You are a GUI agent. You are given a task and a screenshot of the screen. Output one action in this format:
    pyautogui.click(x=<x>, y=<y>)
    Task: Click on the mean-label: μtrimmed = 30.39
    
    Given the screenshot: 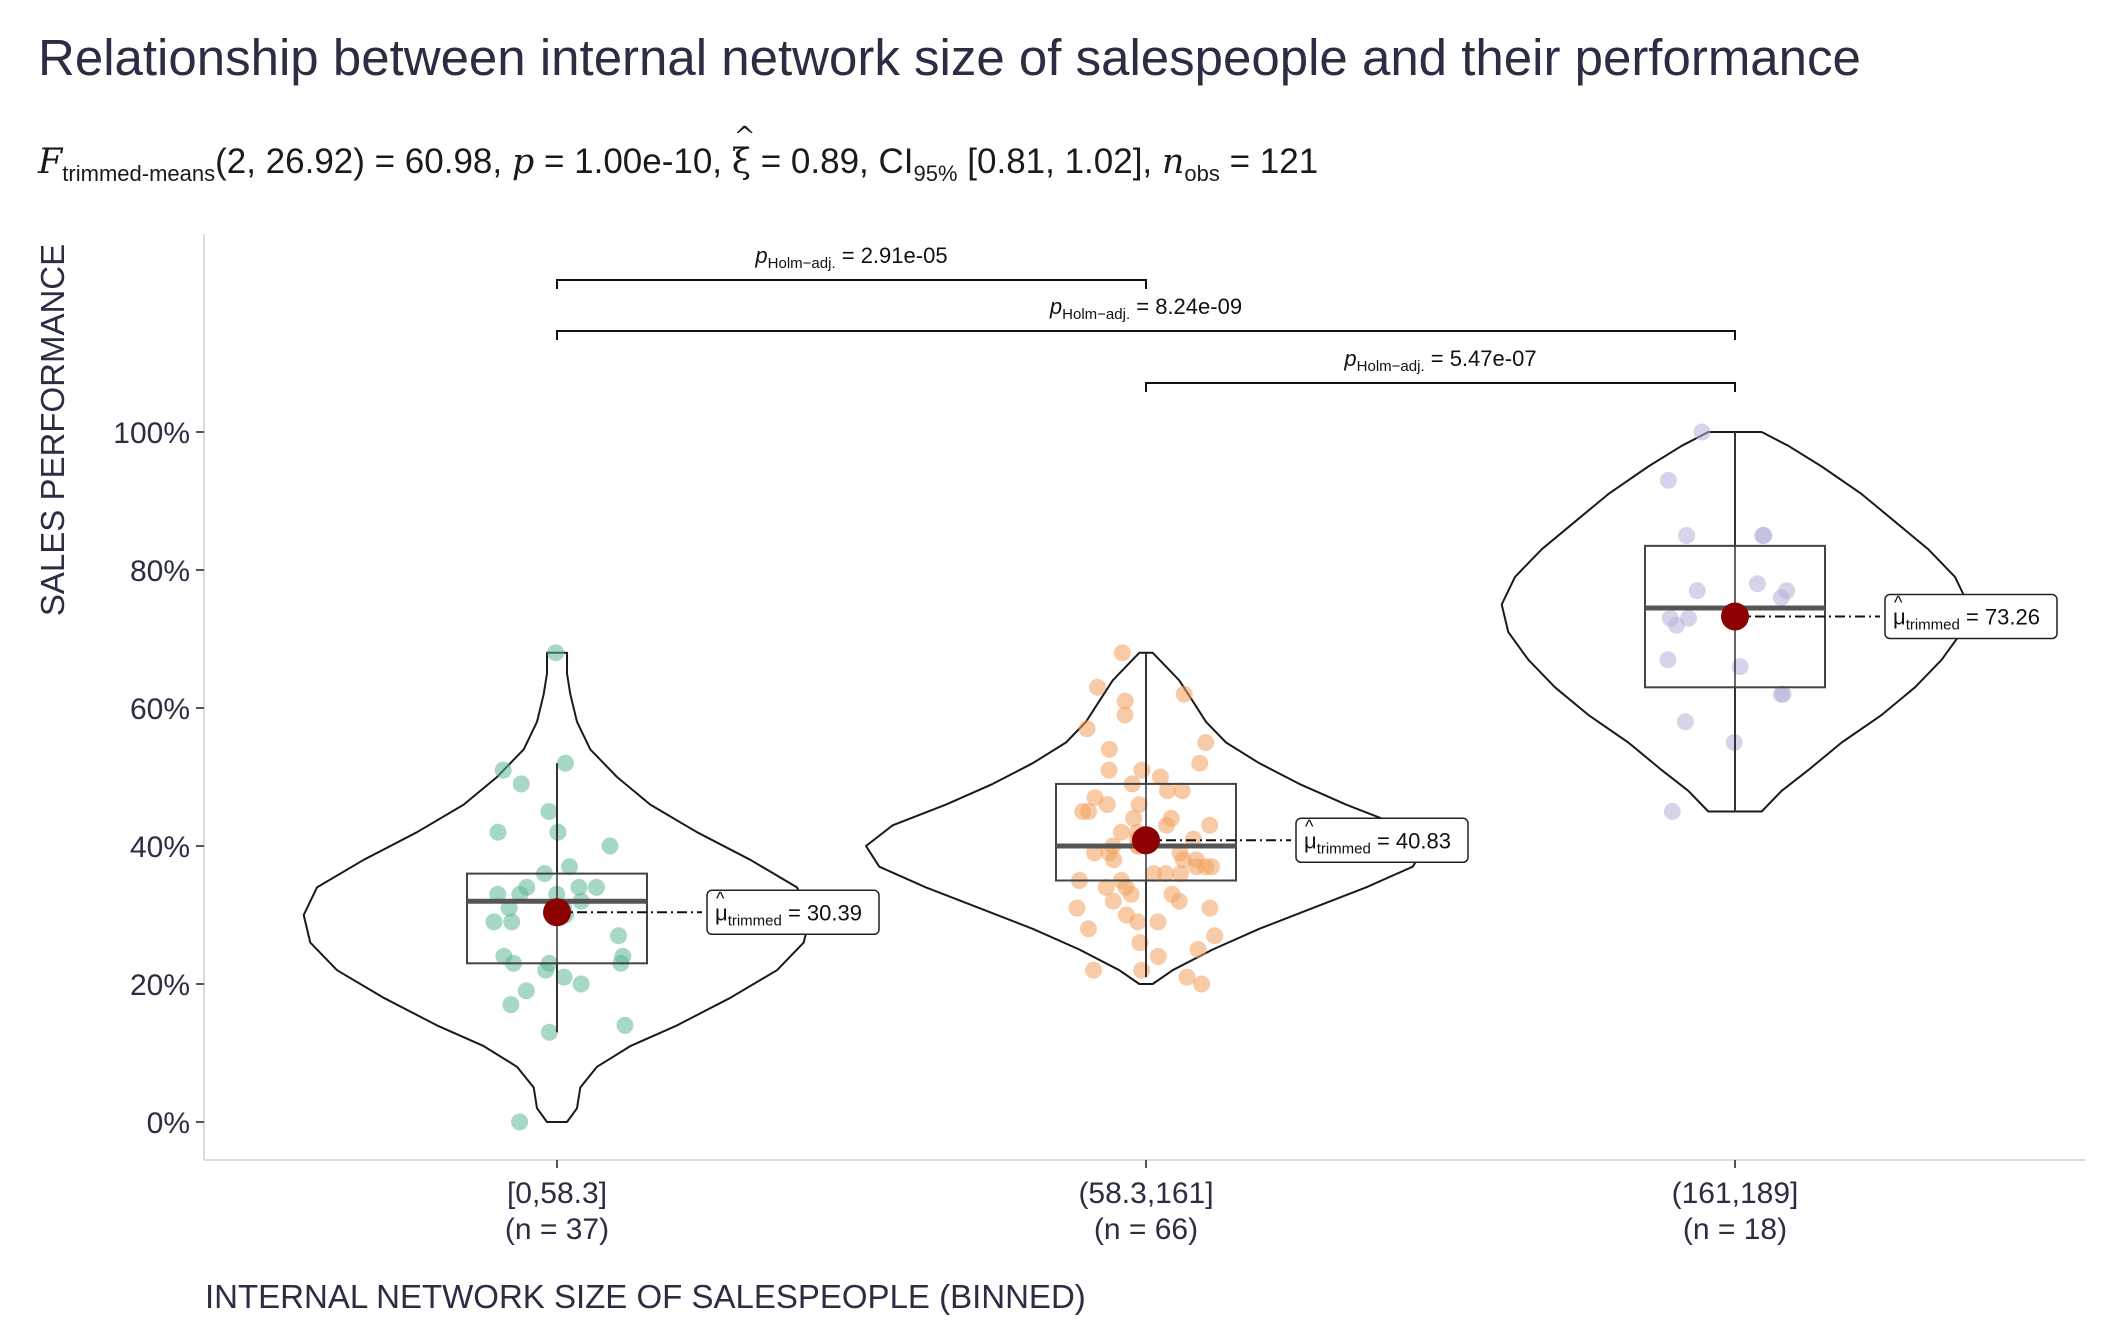 What is the action you would take?
    pyautogui.click(x=788, y=914)
    